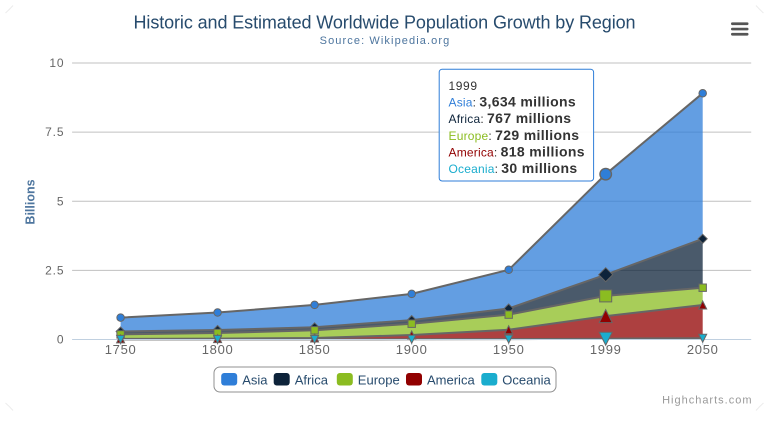  I want to click on svg-text: 2050, so click(703, 349).